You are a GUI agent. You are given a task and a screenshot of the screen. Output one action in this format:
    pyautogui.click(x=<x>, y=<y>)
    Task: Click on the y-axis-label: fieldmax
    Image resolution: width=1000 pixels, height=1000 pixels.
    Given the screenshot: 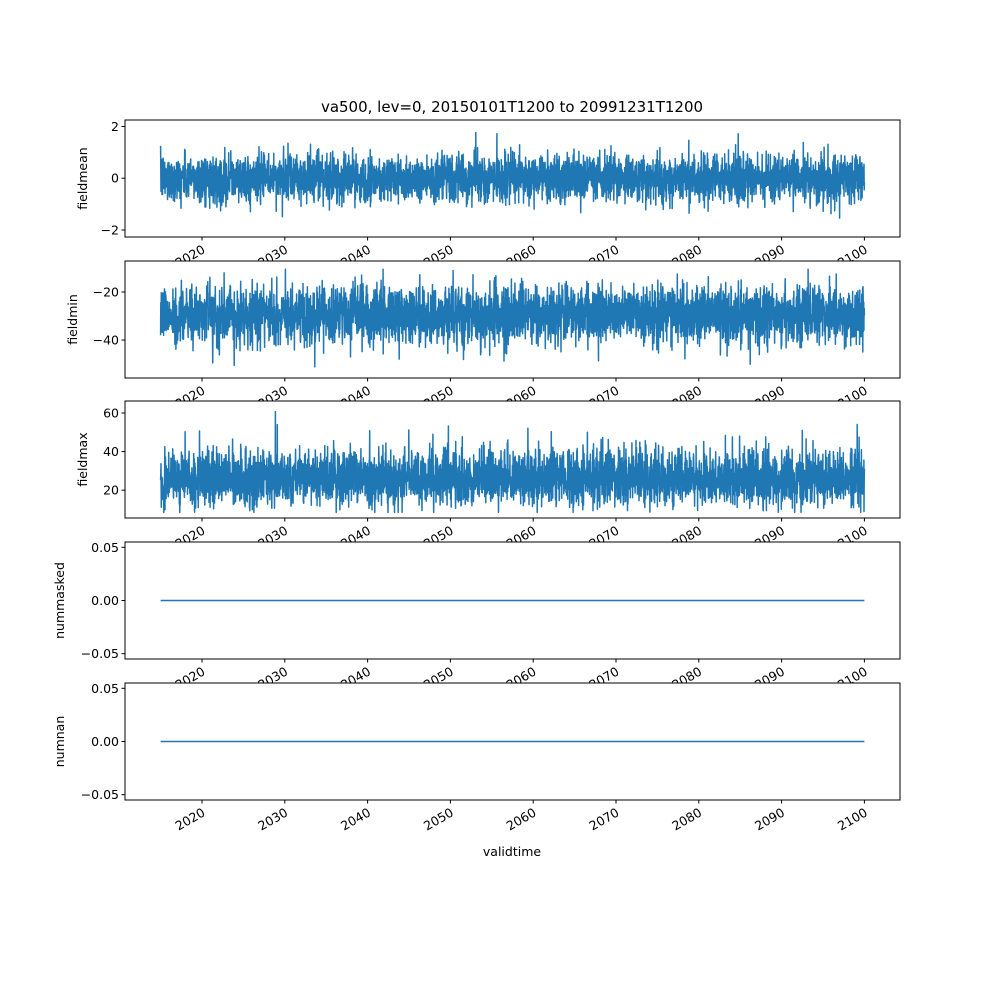 What is the action you would take?
    pyautogui.click(x=82, y=459)
    